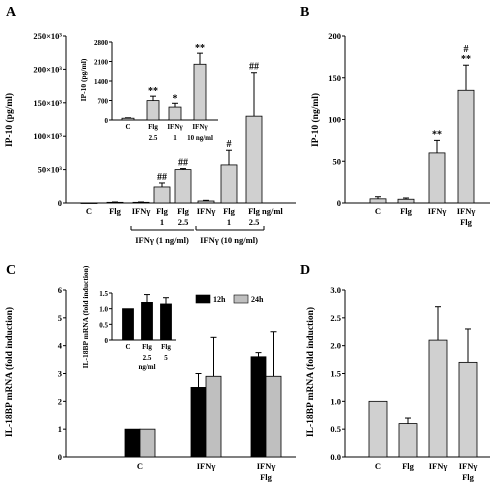 The width and height of the screenshot is (500, 485). What do you see at coordinates (47, 36) in the screenshot?
I see `panel-a-y-tick-label: 250×10³` at bounding box center [47, 36].